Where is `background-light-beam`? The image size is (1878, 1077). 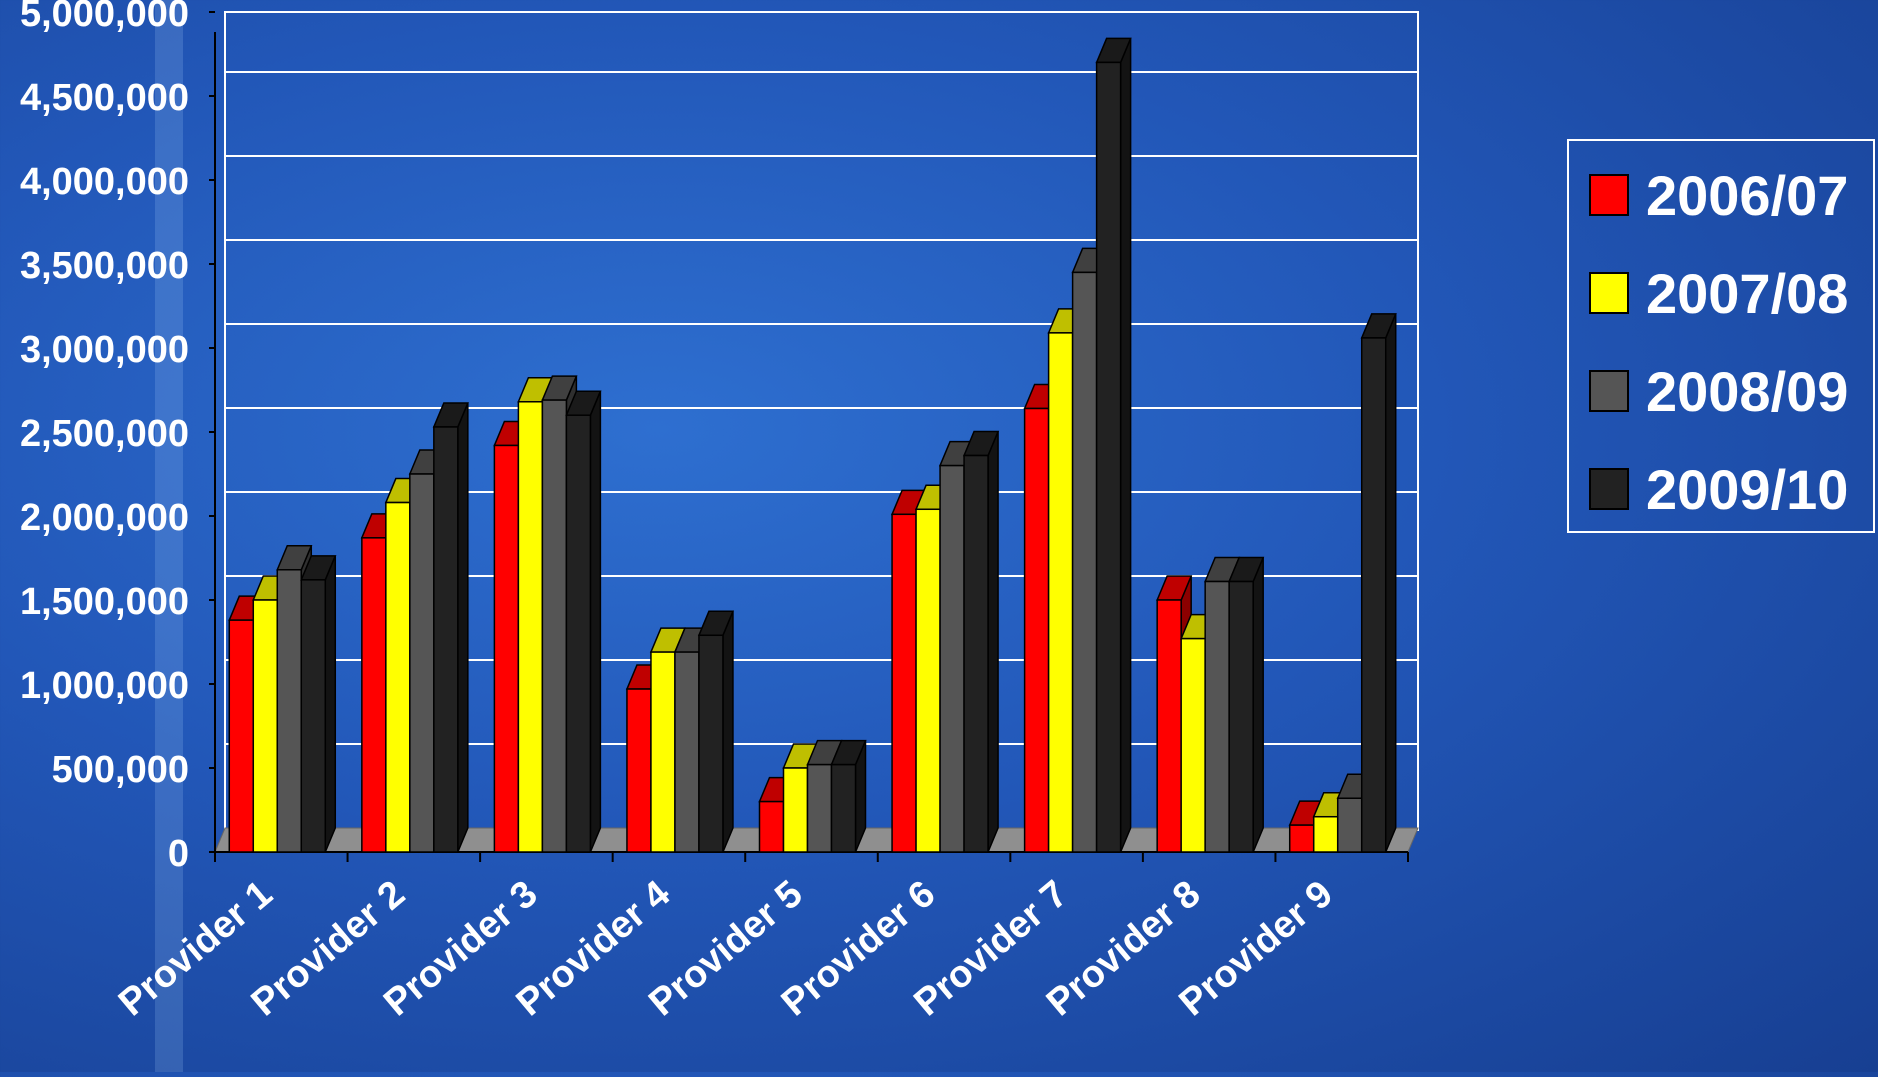
background-light-beam is located at coordinates (169, 536).